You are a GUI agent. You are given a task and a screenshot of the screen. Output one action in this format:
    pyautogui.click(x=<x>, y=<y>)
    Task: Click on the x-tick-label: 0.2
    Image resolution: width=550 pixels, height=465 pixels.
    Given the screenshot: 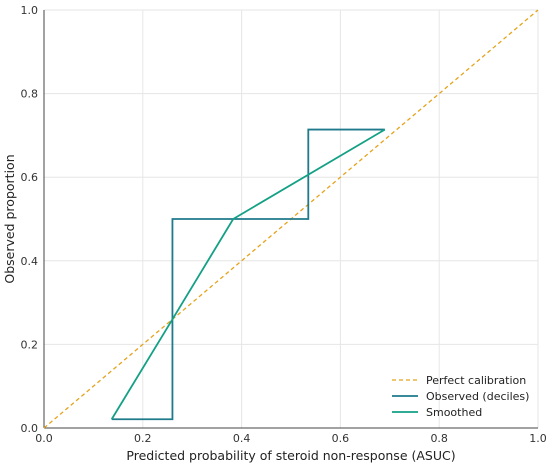 What is the action you would take?
    pyautogui.click(x=143, y=438)
    